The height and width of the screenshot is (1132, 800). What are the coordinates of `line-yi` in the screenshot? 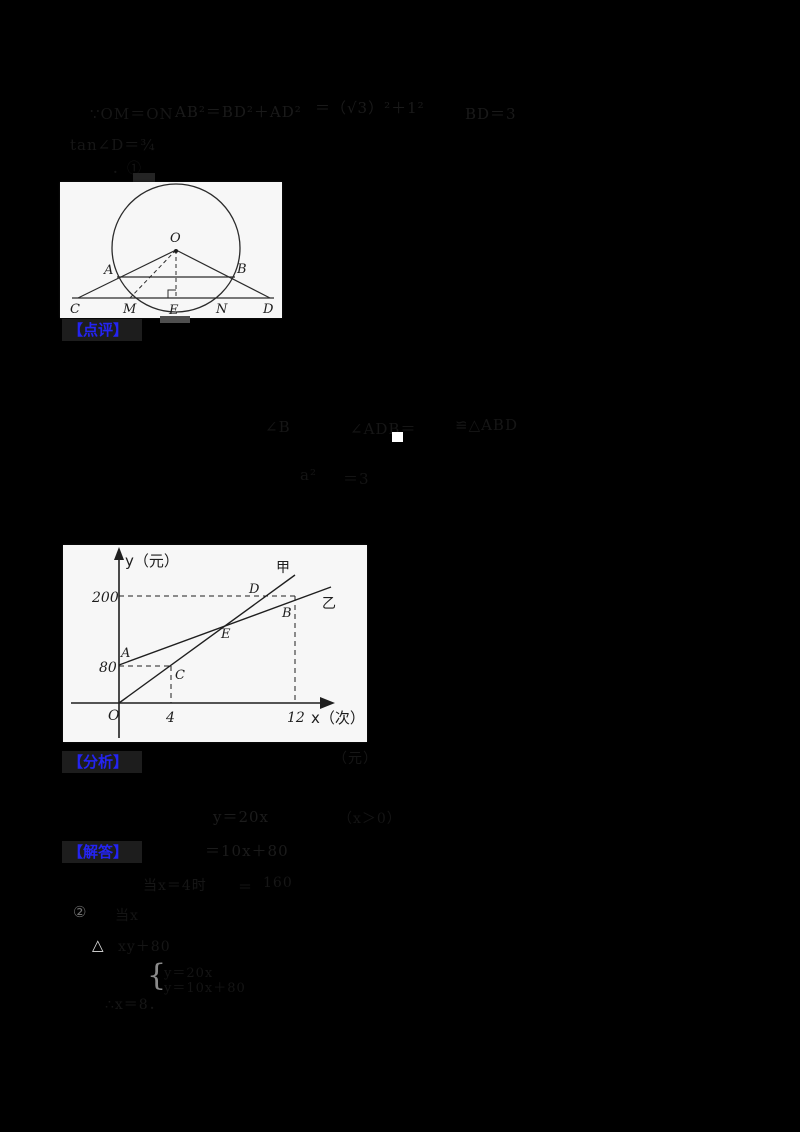 It's located at (225, 626).